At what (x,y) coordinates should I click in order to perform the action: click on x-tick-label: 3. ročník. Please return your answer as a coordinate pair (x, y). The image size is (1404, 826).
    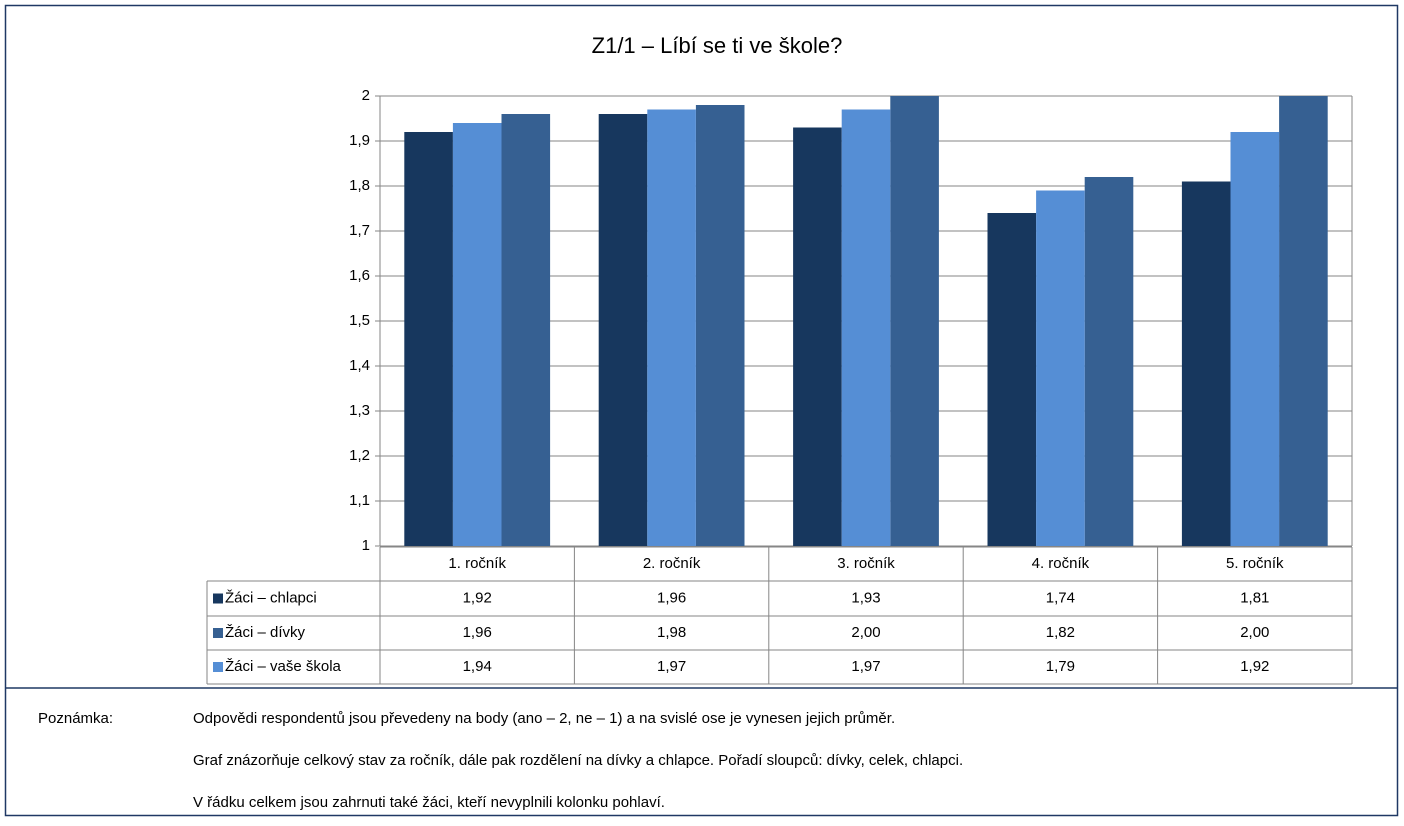
    Looking at the image, I should click on (866, 563).